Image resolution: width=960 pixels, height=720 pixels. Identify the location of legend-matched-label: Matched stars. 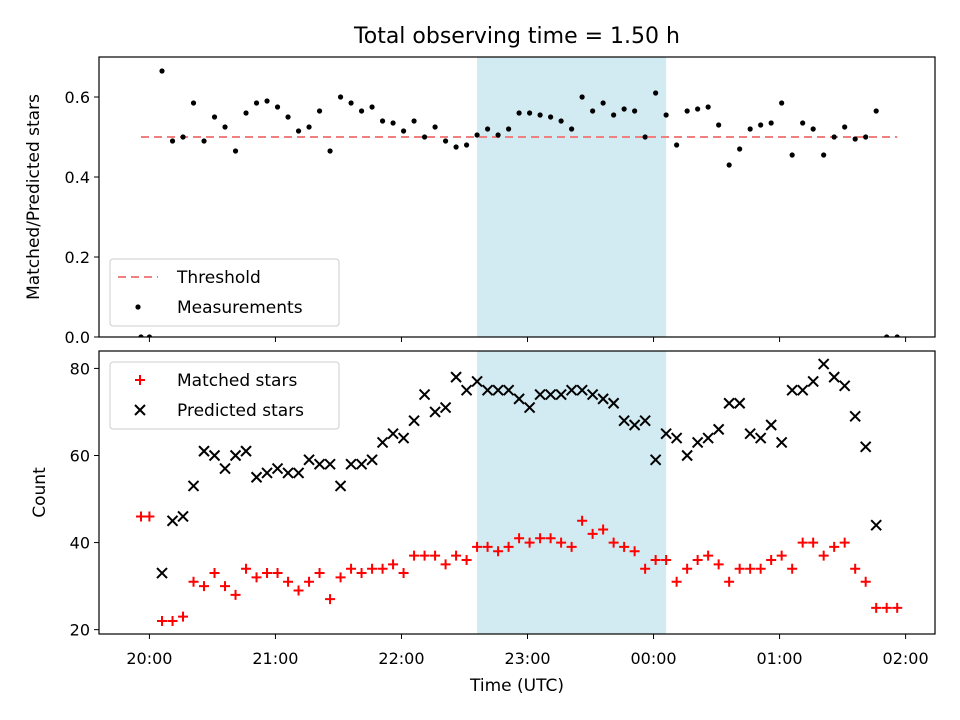
(237, 381).